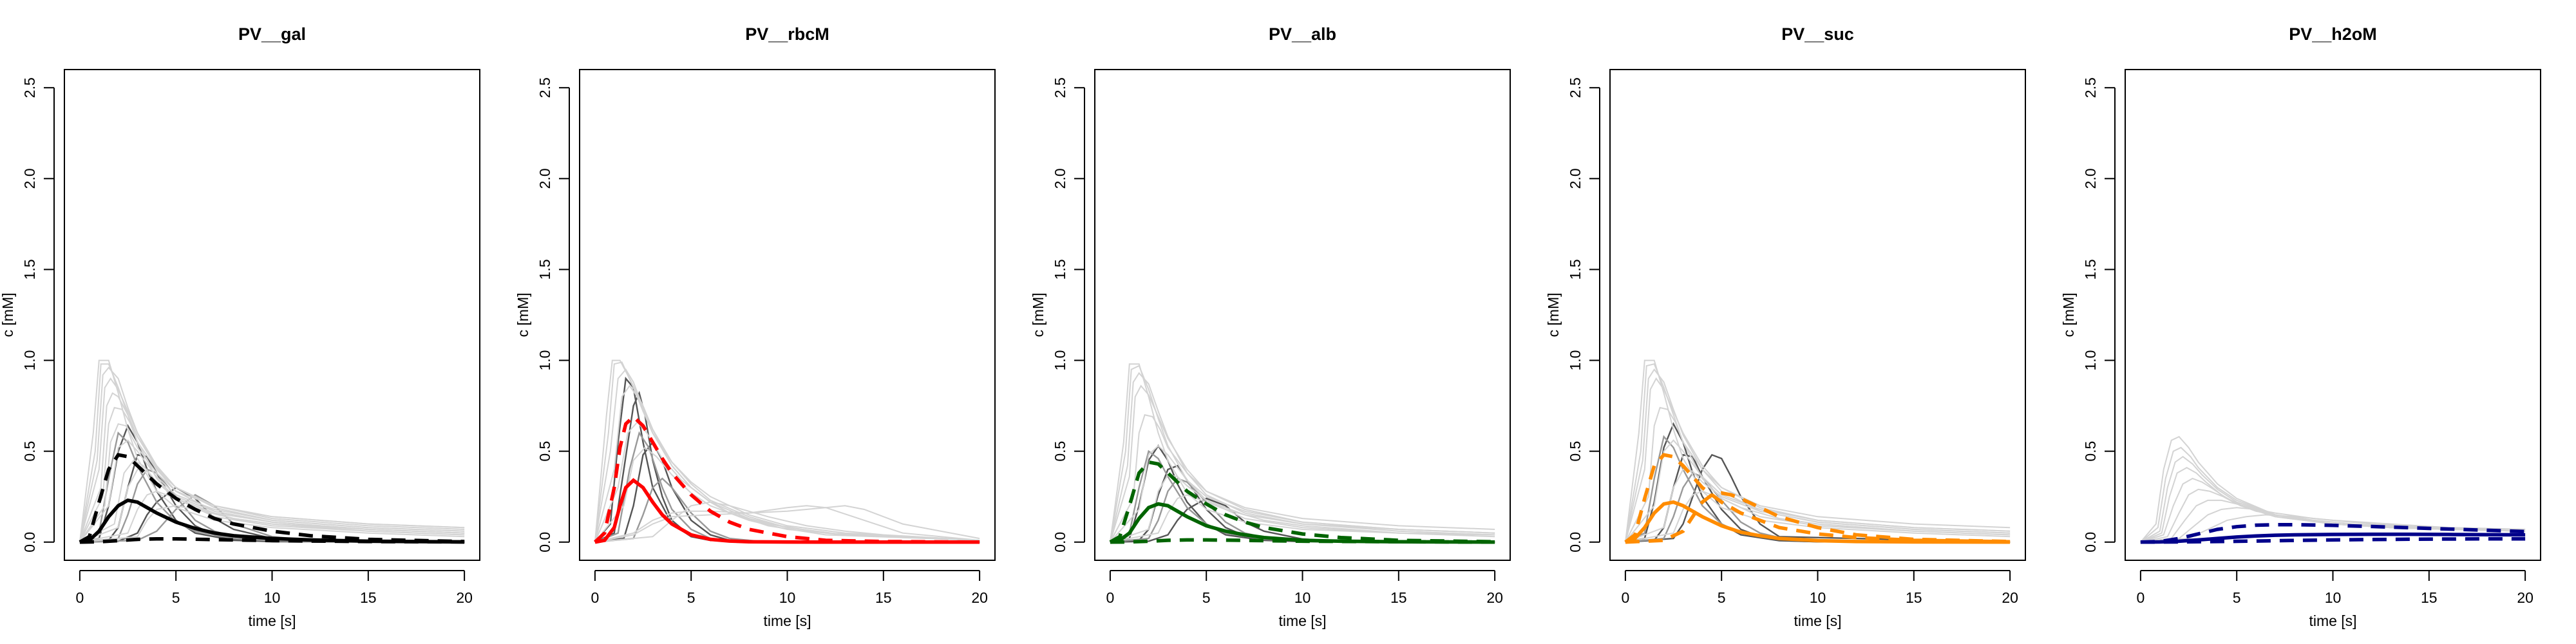 This screenshot has height=644, width=2576. Describe the element at coordinates (2333, 34) in the screenshot. I see `chart-title: PV__h2oM` at that location.